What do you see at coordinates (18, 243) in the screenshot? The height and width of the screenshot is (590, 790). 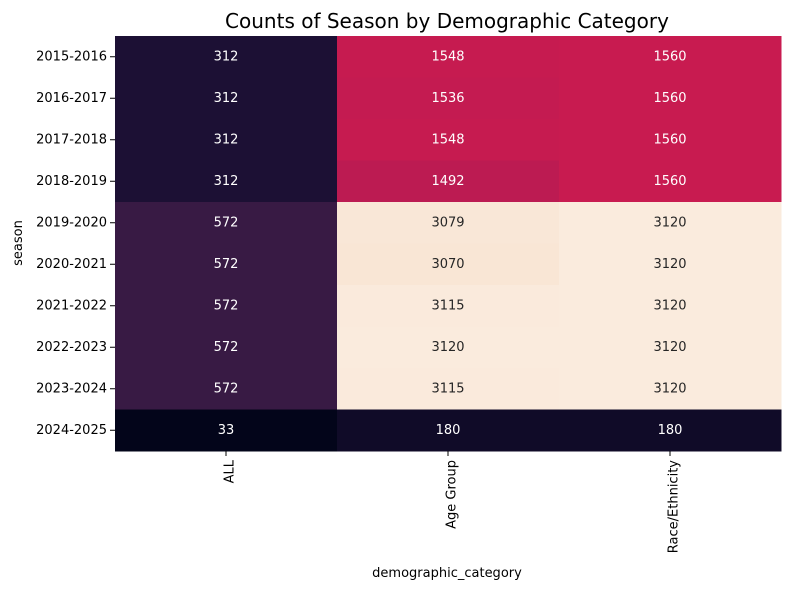 I see `y-axis-label: season` at bounding box center [18, 243].